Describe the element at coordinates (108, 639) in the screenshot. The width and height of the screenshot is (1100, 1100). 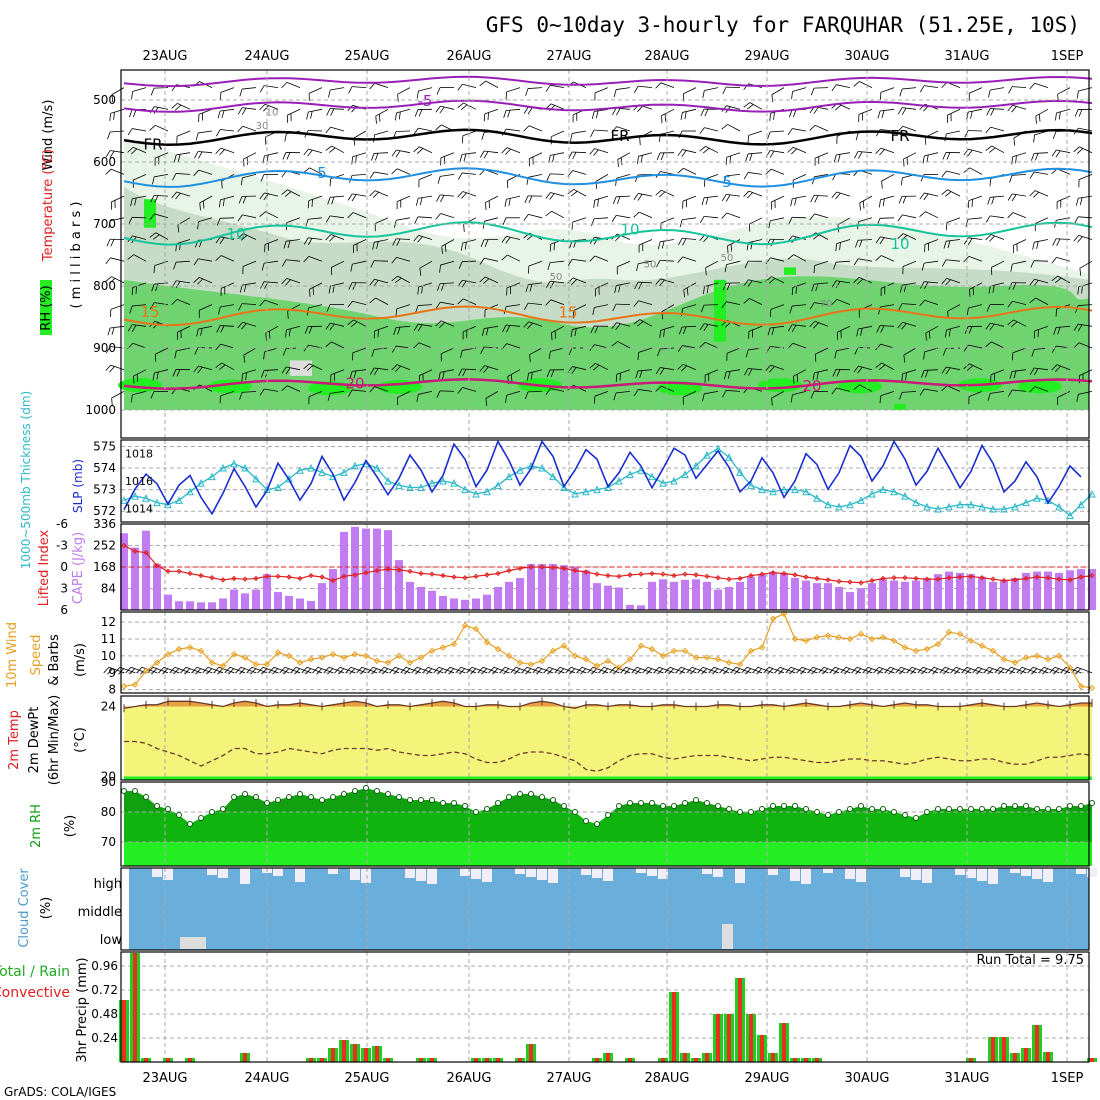
I see `wind-tick-label: 11` at that location.